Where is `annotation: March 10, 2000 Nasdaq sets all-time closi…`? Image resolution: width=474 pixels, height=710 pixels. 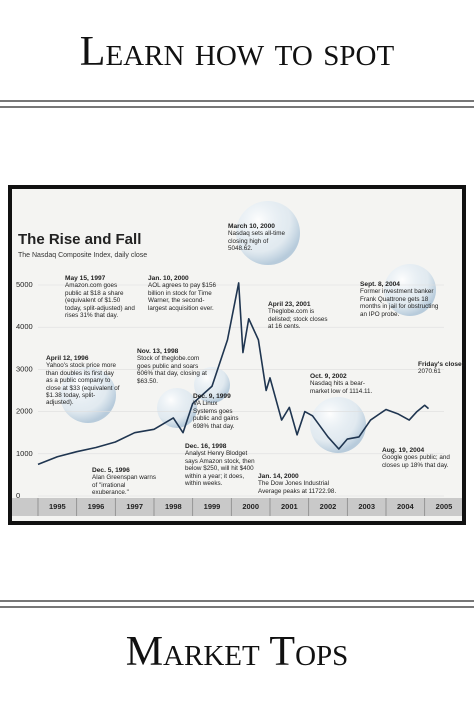
annotation: March 10, 2000 Nasdaq sets all-time closi… is located at coordinates (260, 238).